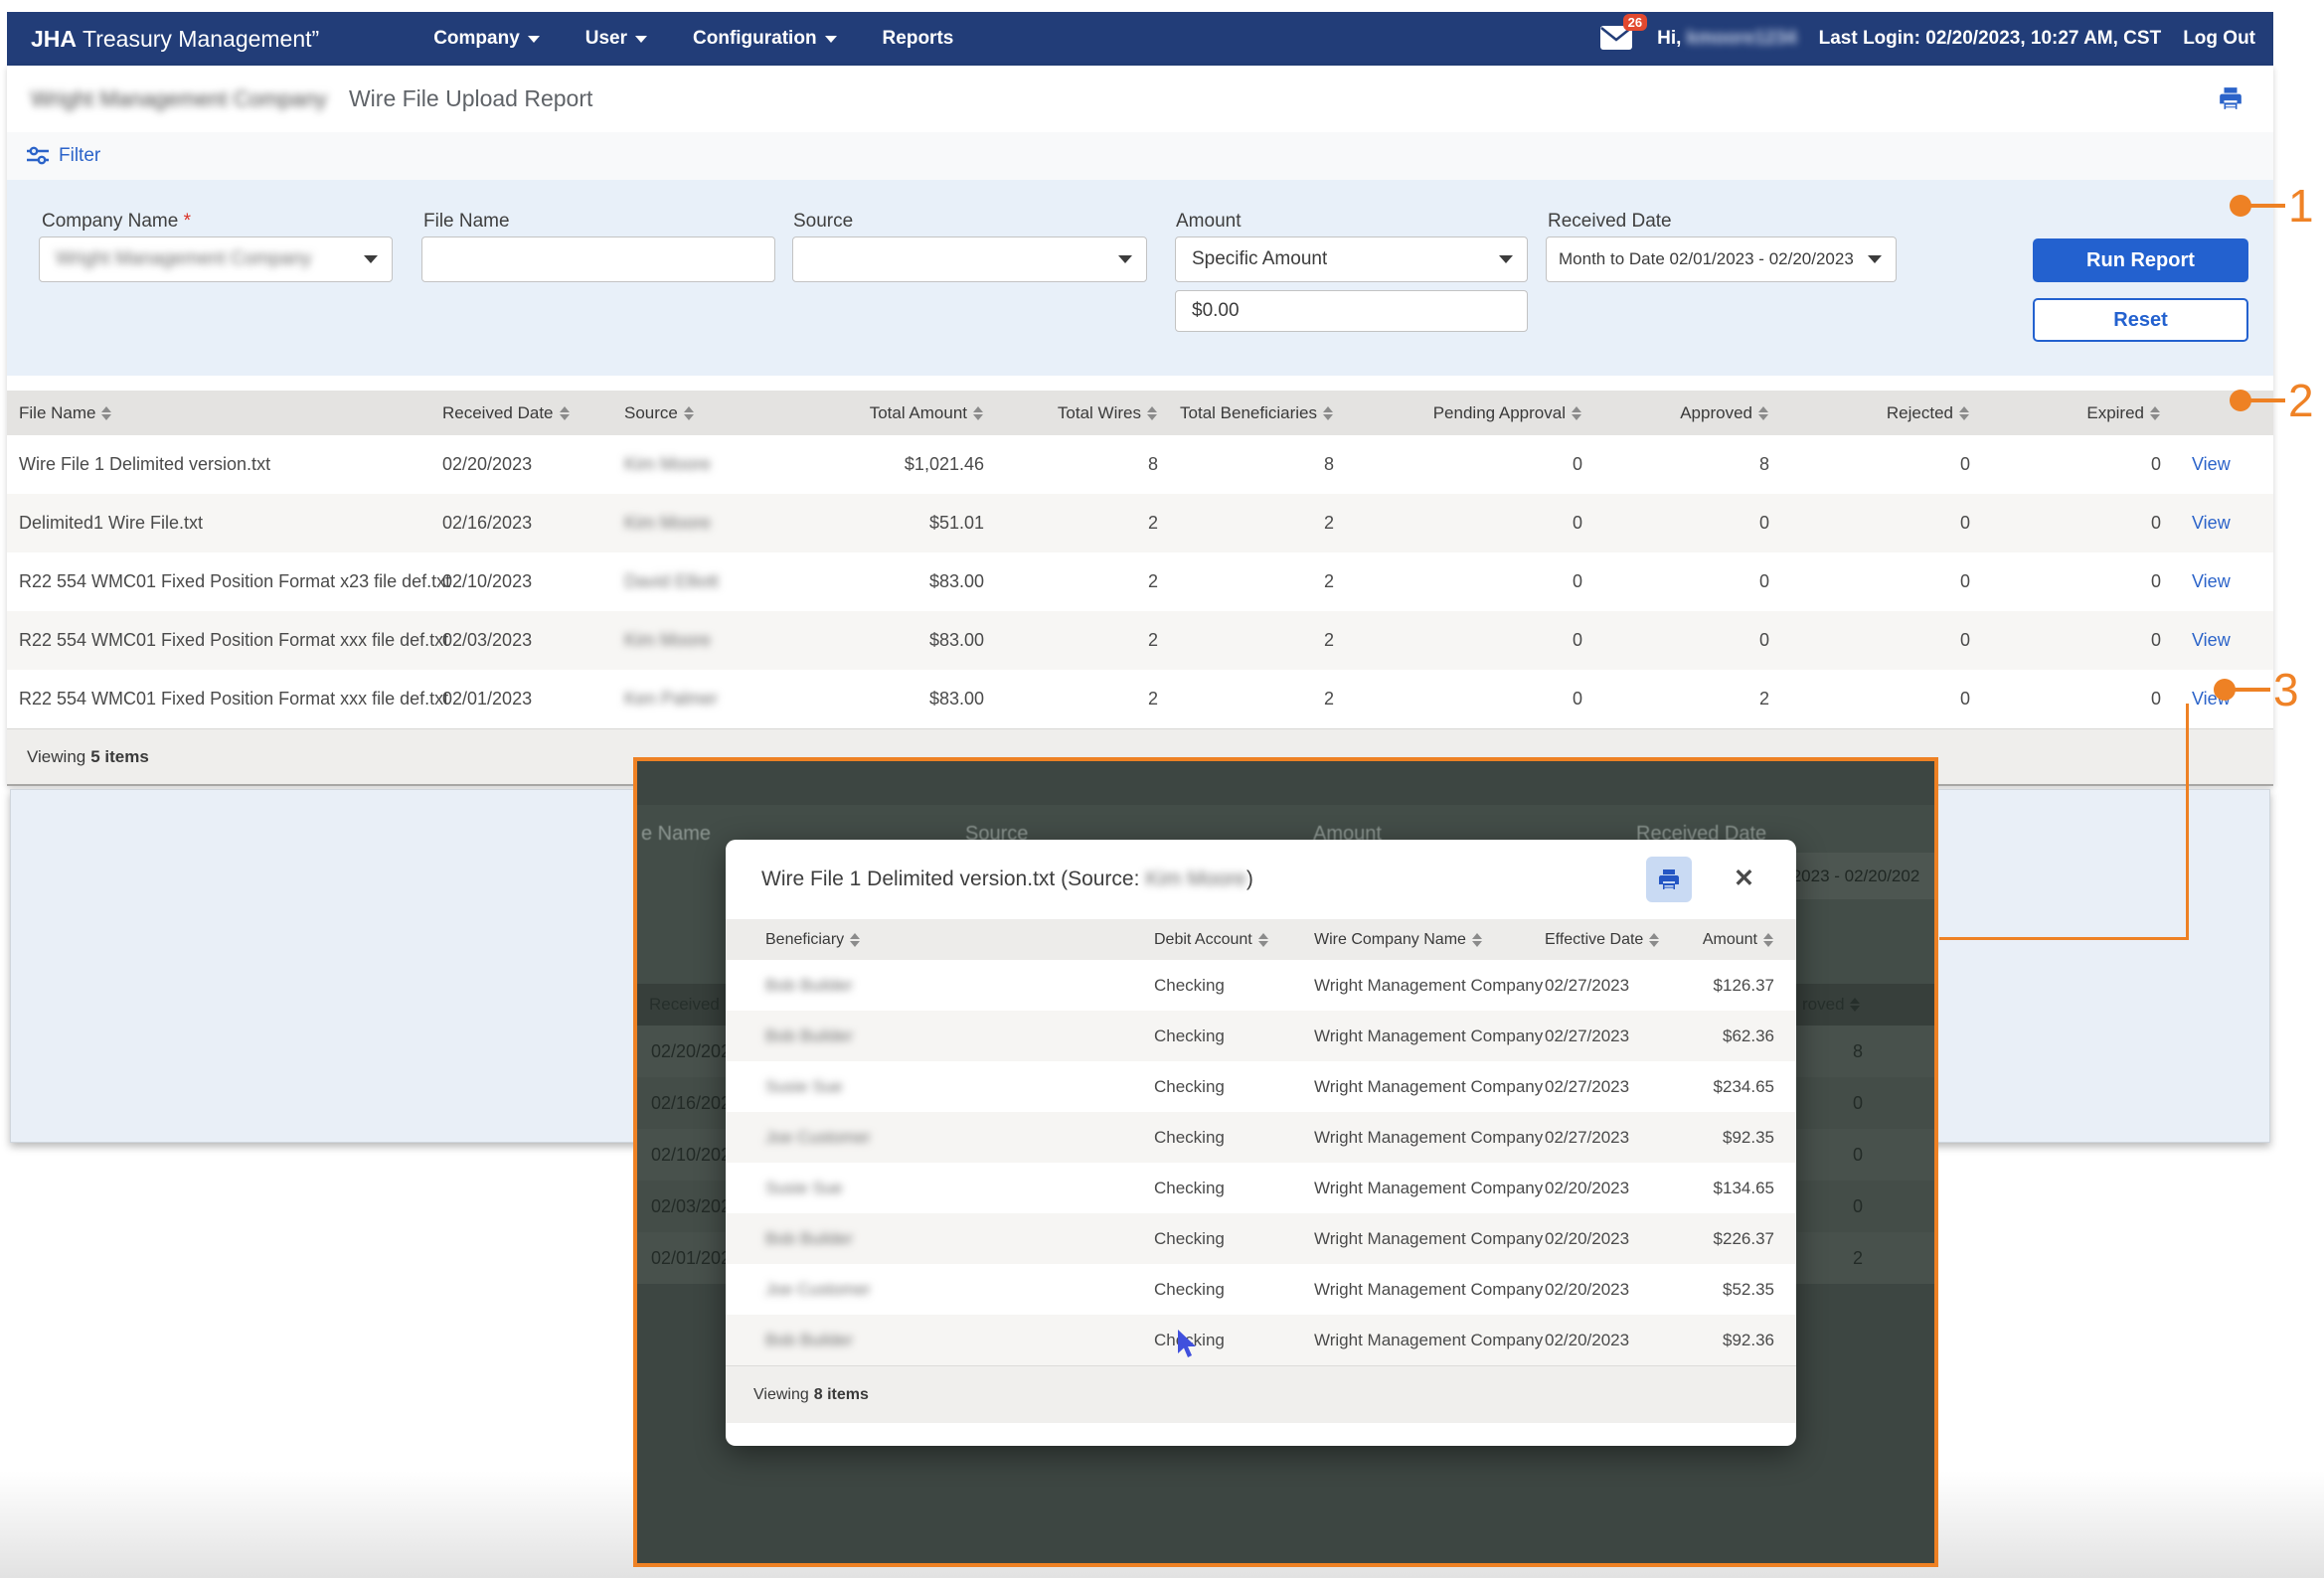 Image resolution: width=2324 pixels, height=1578 pixels. Describe the element at coordinates (1587, 1086) in the screenshot. I see `cell-effective-date: 02/27/2023` at that location.